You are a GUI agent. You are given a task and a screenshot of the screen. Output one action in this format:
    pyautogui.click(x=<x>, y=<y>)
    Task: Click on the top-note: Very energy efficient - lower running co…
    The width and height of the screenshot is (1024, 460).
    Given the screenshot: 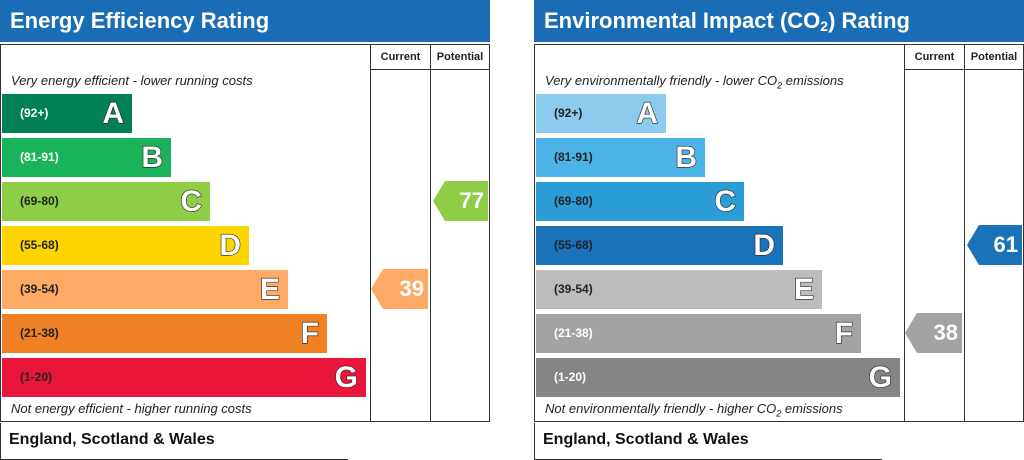 What is the action you would take?
    pyautogui.click(x=132, y=80)
    